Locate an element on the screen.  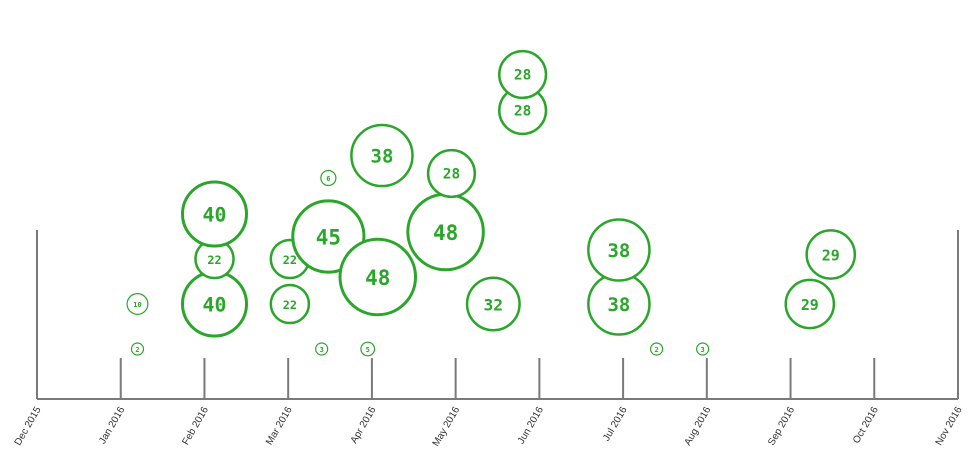
bubble: 32 is located at coordinates (493, 304).